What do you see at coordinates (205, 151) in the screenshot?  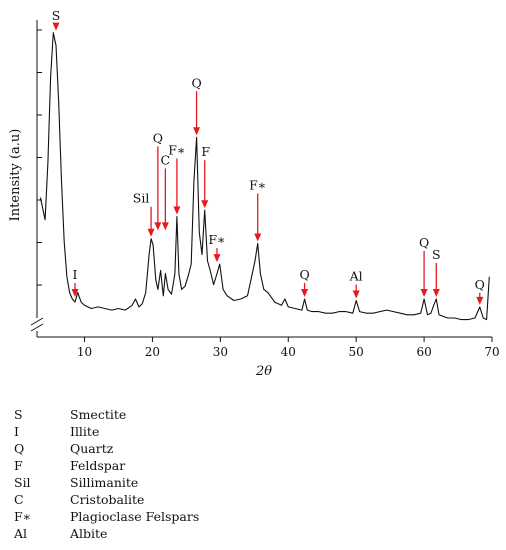 I see `peak-label: F` at bounding box center [205, 151].